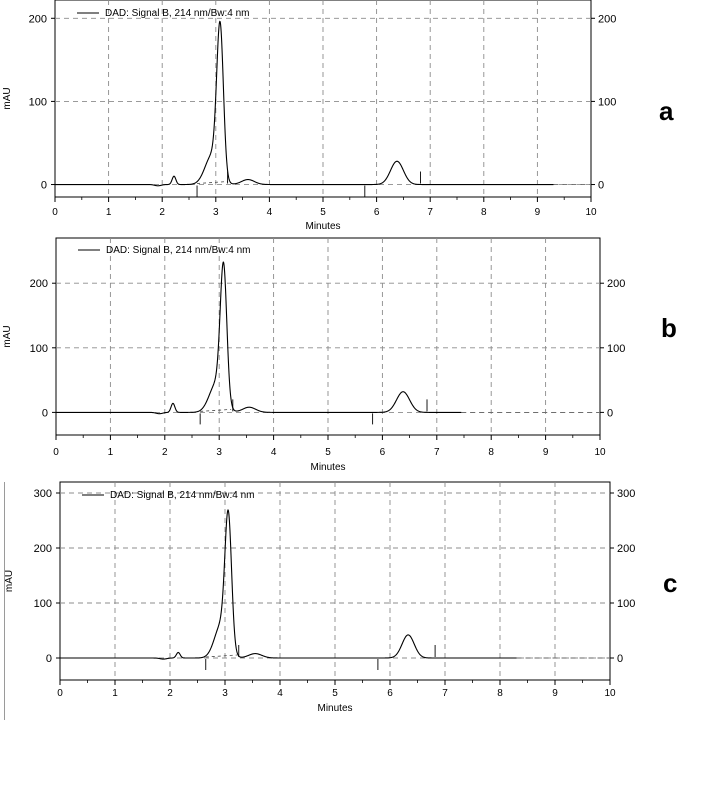 Image resolution: width=711 pixels, height=794 pixels. I want to click on panel-label-b: b, so click(669, 328).